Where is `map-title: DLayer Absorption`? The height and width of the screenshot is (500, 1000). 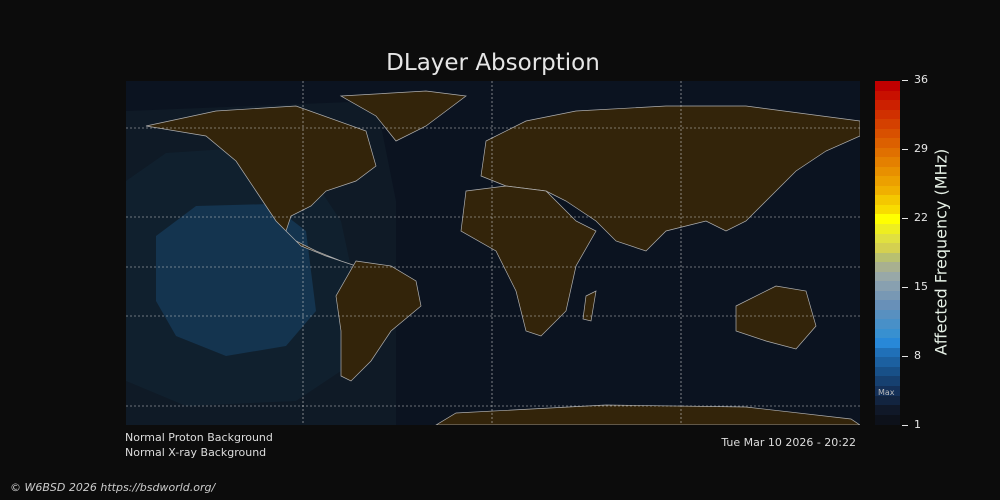
map-title: DLayer Absorption is located at coordinates (493, 63).